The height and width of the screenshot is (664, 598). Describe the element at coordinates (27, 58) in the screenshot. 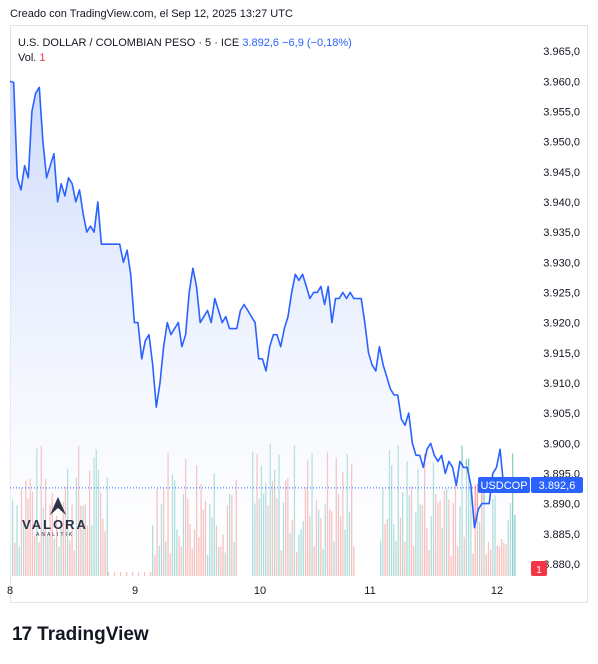

I see `legend-vol-label: Vol.` at that location.